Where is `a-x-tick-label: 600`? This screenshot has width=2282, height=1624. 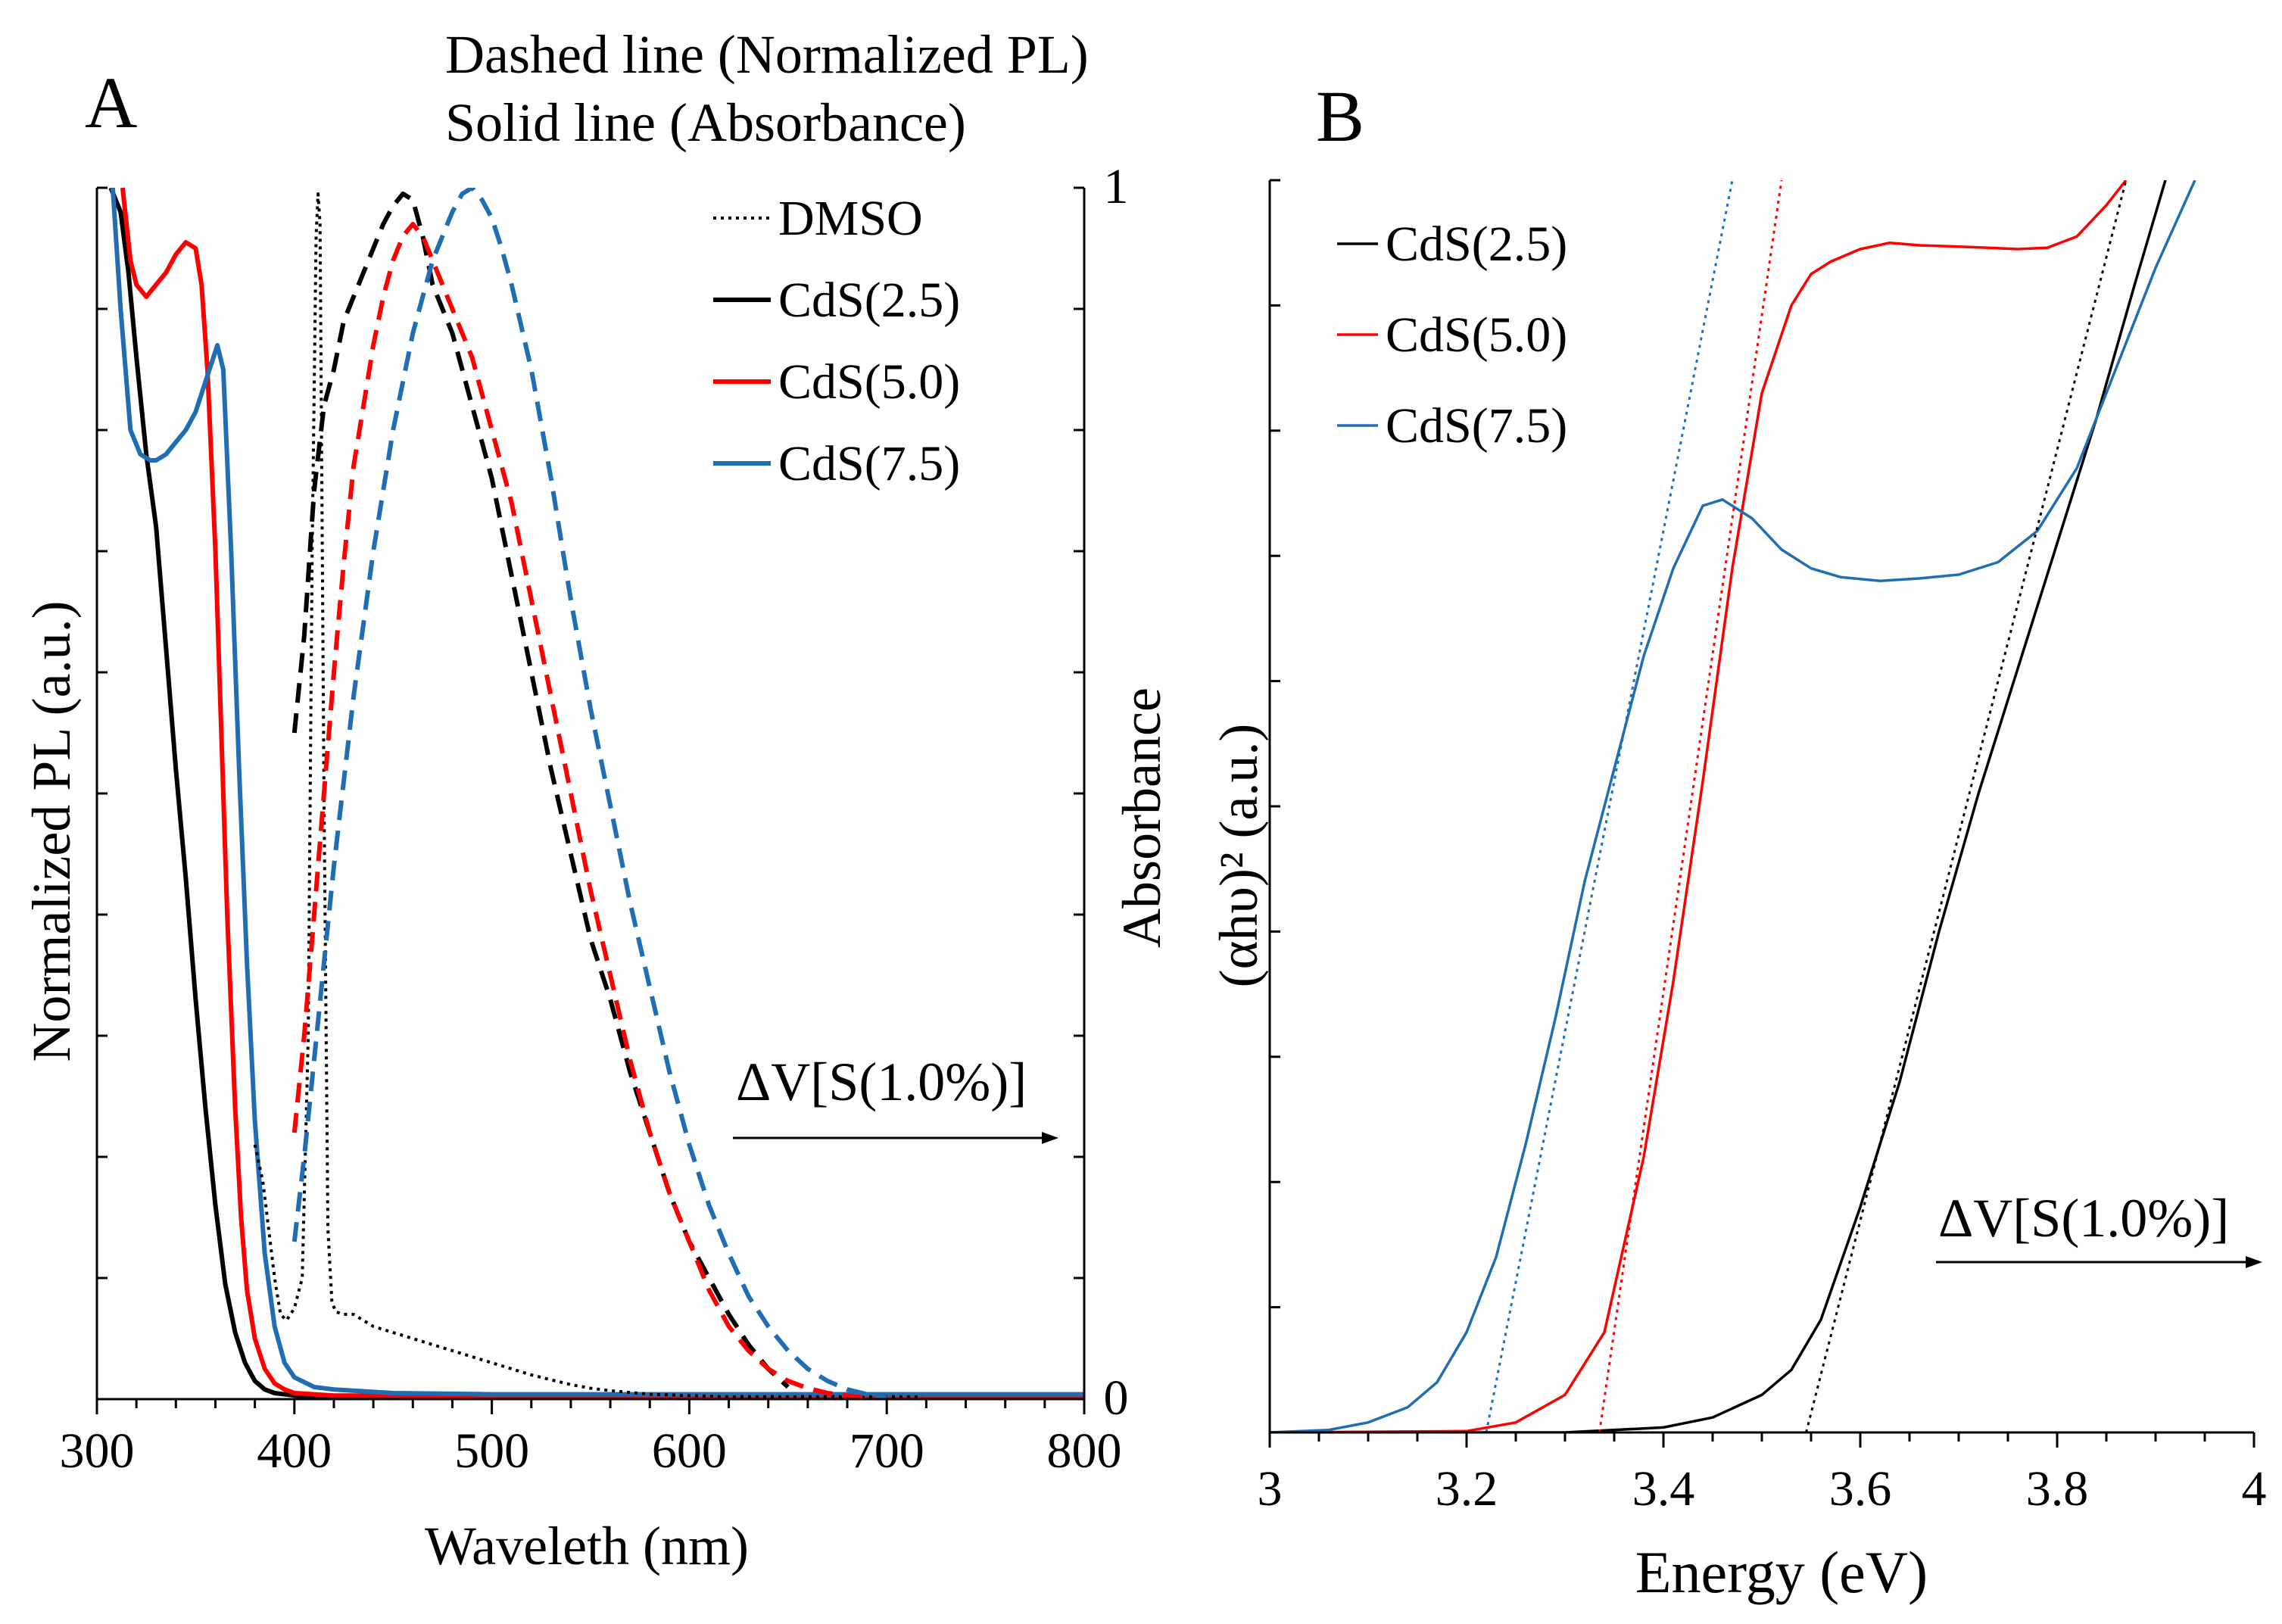 a-x-tick-label: 600 is located at coordinates (689, 1451).